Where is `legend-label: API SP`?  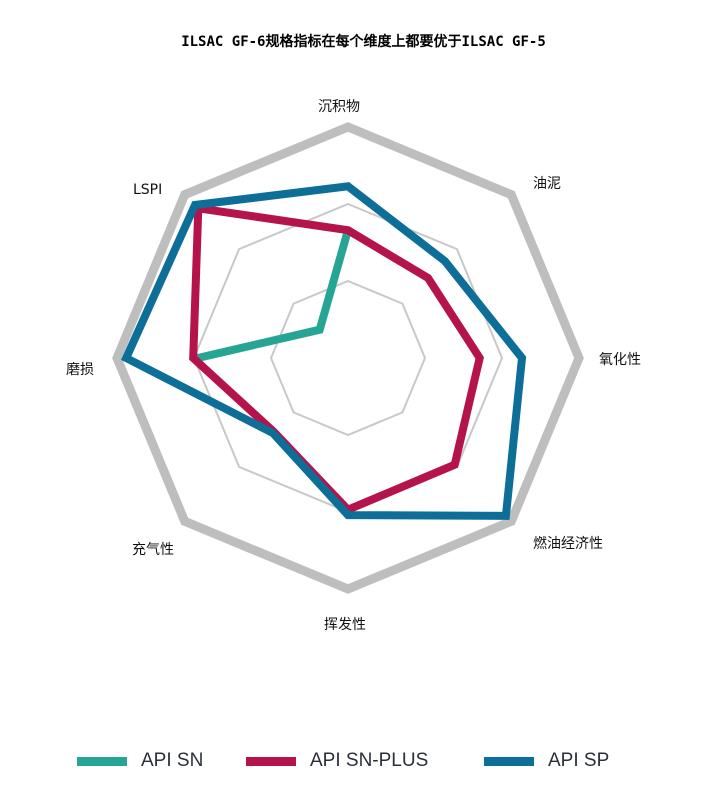 legend-label: API SP is located at coordinates (579, 760).